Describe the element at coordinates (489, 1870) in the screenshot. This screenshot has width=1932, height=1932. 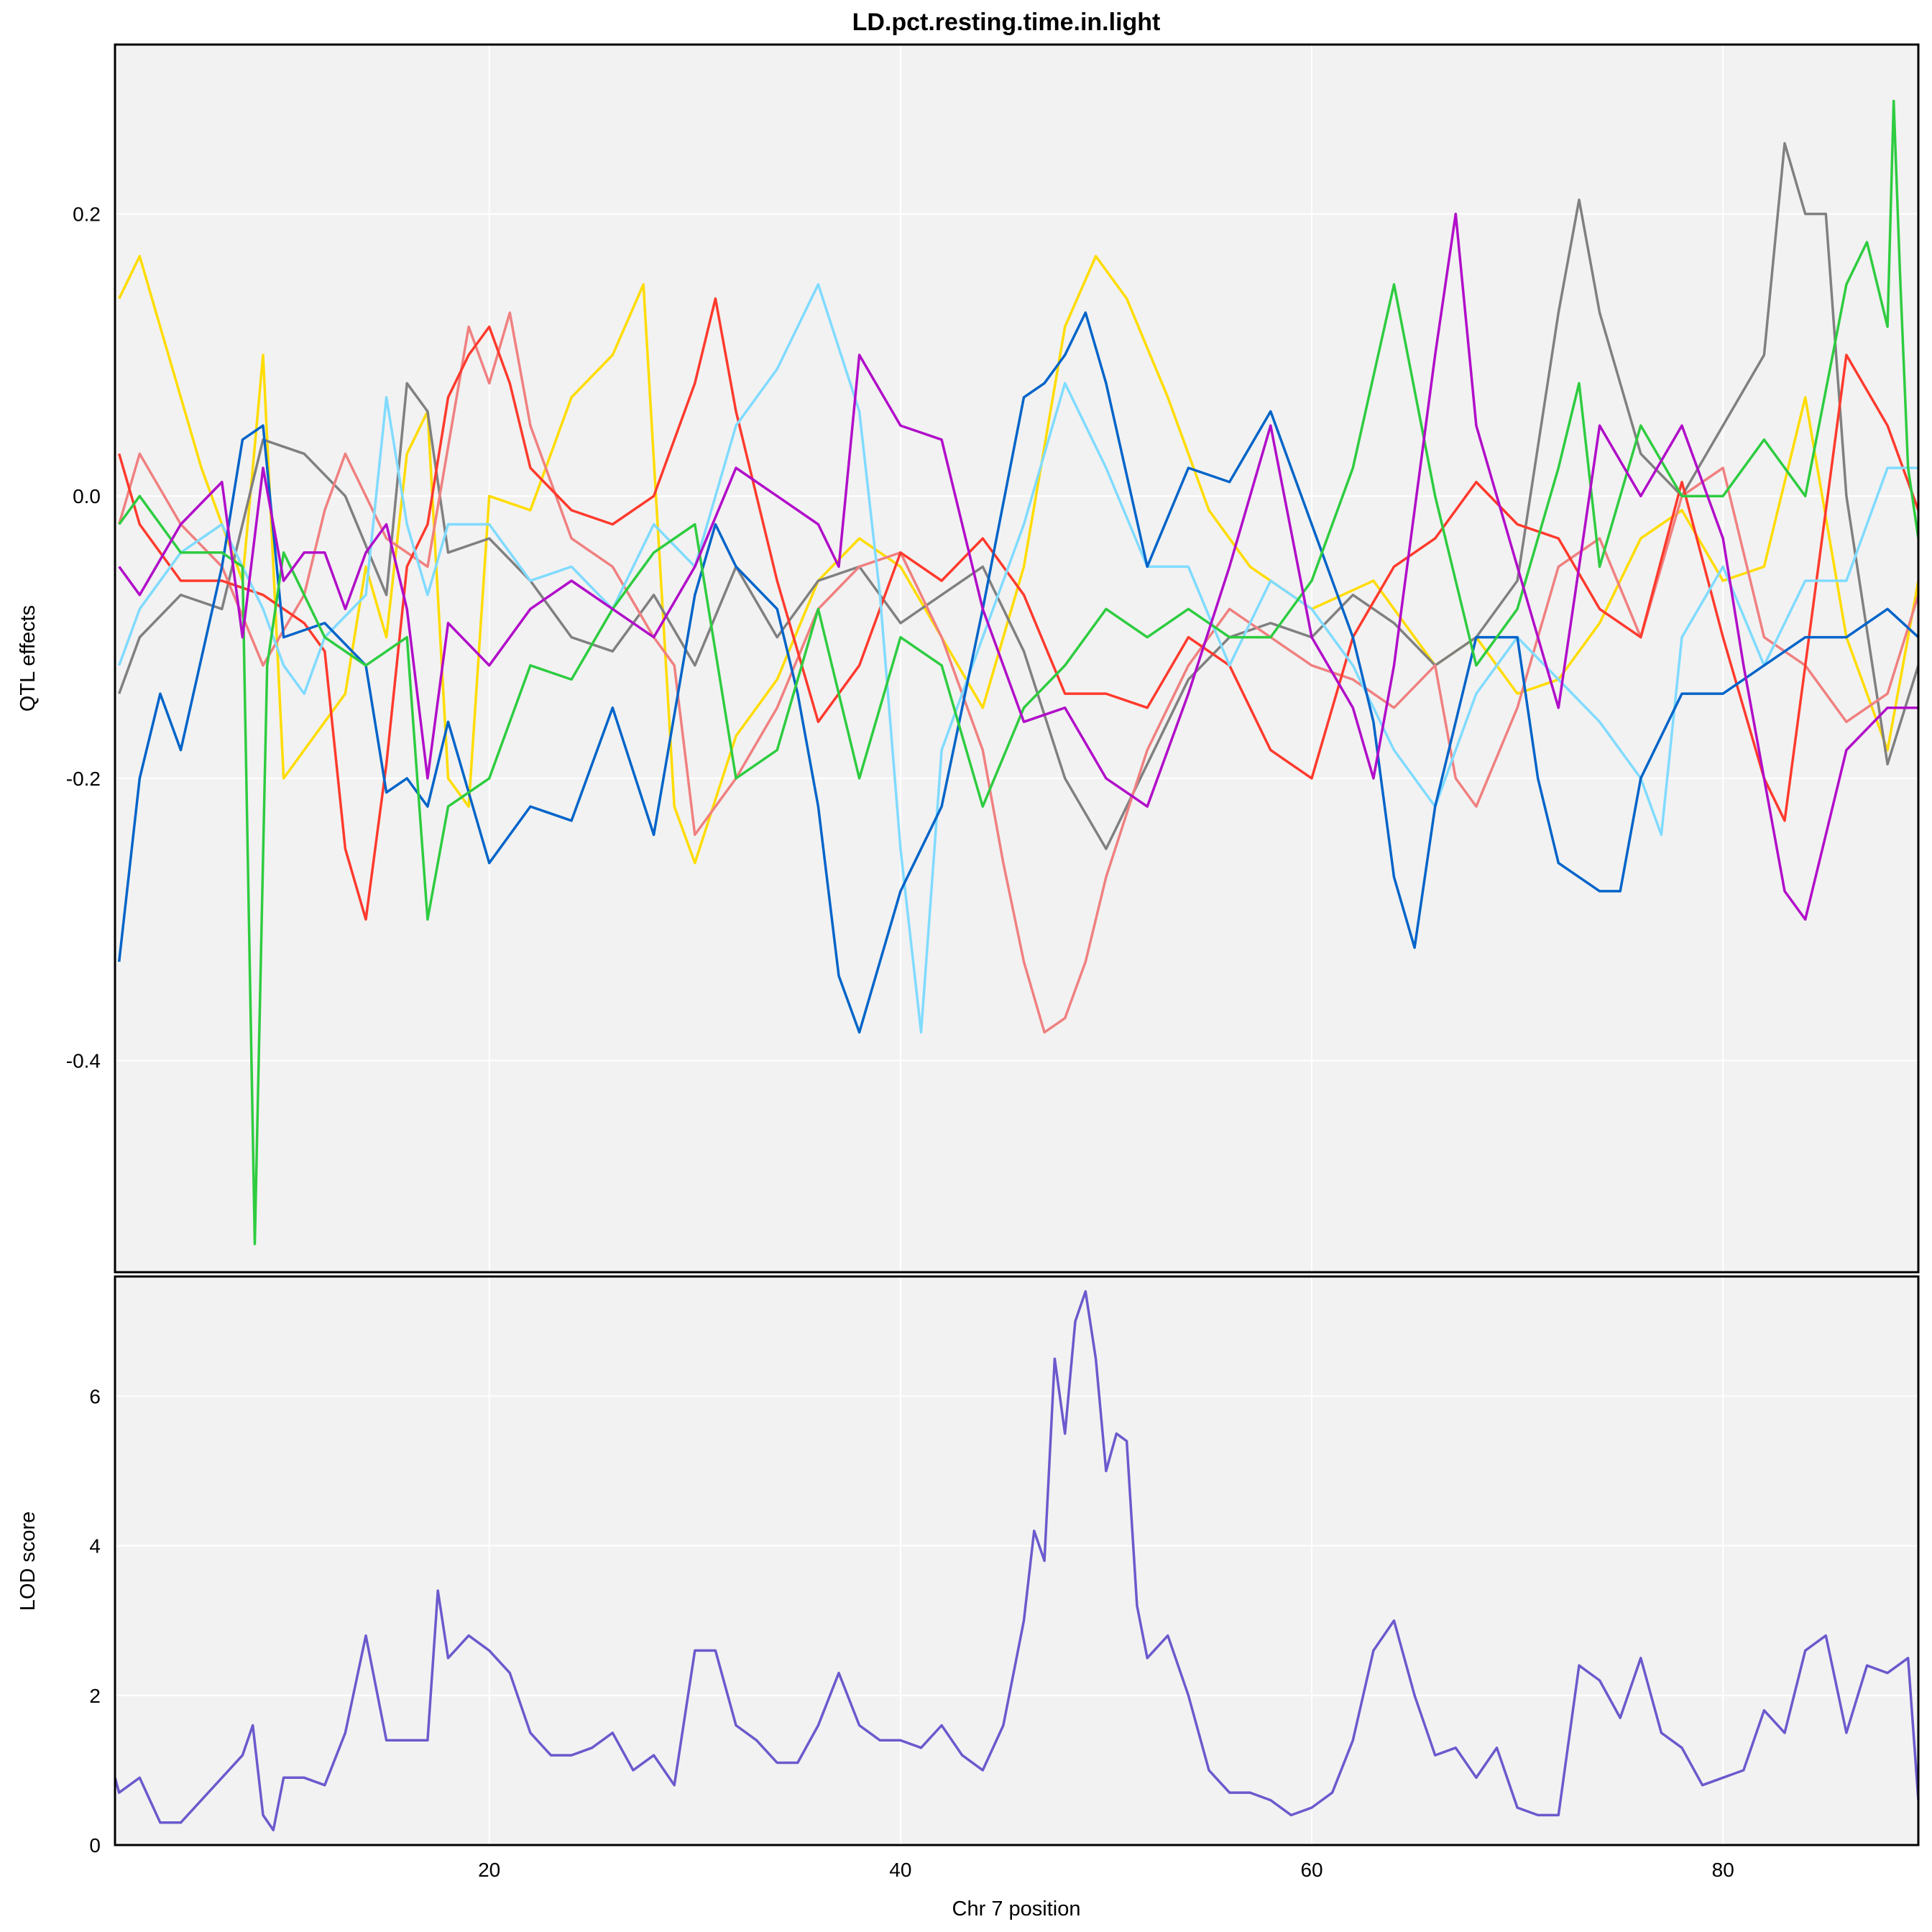
I see `x-tick-label: 20` at that location.